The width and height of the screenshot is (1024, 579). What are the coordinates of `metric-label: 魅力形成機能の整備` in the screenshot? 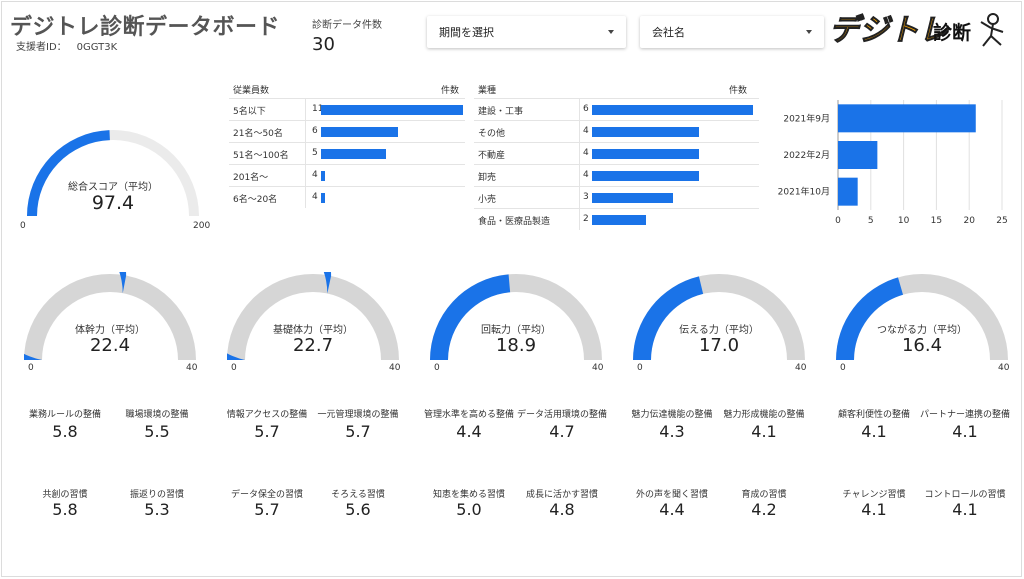 It's located at (764, 415).